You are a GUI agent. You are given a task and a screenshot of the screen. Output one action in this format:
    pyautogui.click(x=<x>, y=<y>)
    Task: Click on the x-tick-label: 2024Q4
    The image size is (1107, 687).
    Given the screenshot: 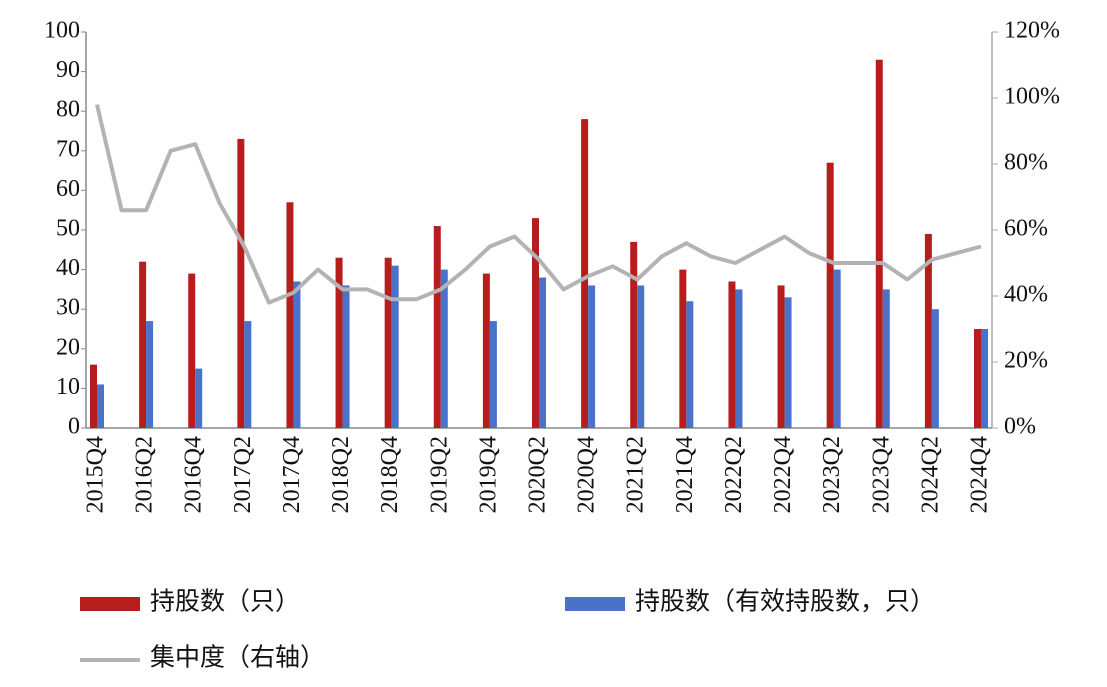 What is the action you would take?
    pyautogui.click(x=980, y=474)
    